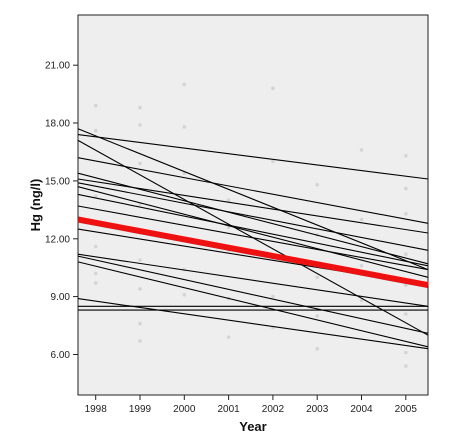 This screenshot has width=474, height=440. I want to click on y-tick-label-5: 21.00, so click(57, 66).